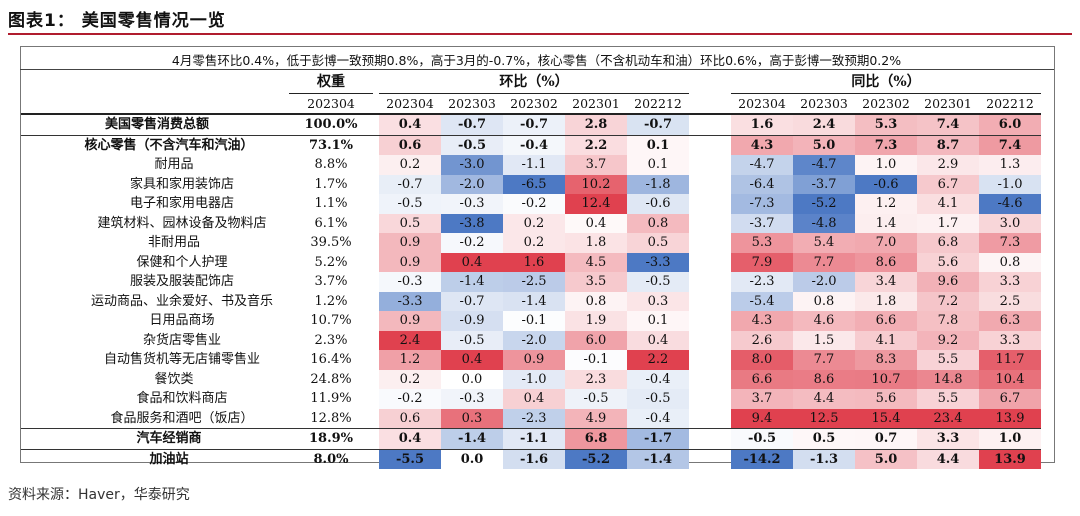 This screenshot has width=1080, height=516. I want to click on mom-cell: -3.3, so click(658, 262).